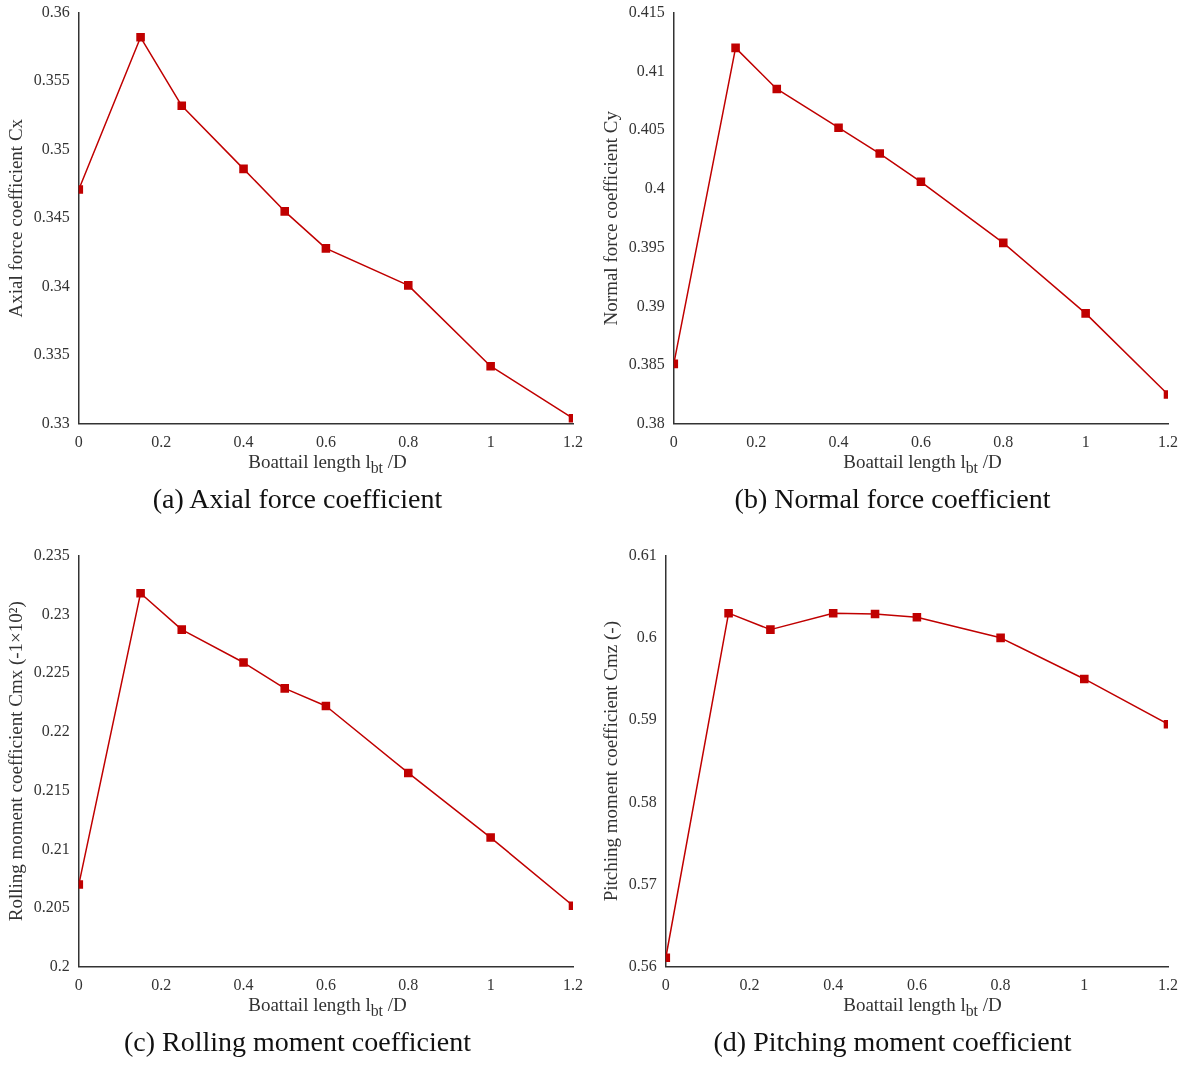  What do you see at coordinates (55, 285) in the screenshot?
I see `y-tick-label: 0.34` at bounding box center [55, 285].